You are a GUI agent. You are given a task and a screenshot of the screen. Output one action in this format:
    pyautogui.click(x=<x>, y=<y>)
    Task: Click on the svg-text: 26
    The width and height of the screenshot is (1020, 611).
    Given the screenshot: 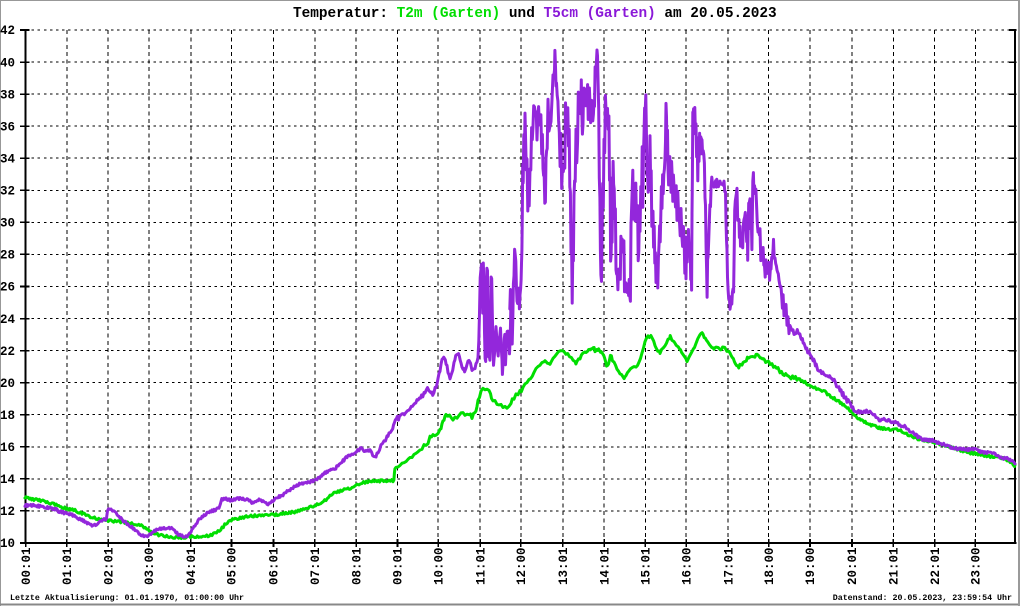 What is the action you would take?
    pyautogui.click(x=7, y=288)
    